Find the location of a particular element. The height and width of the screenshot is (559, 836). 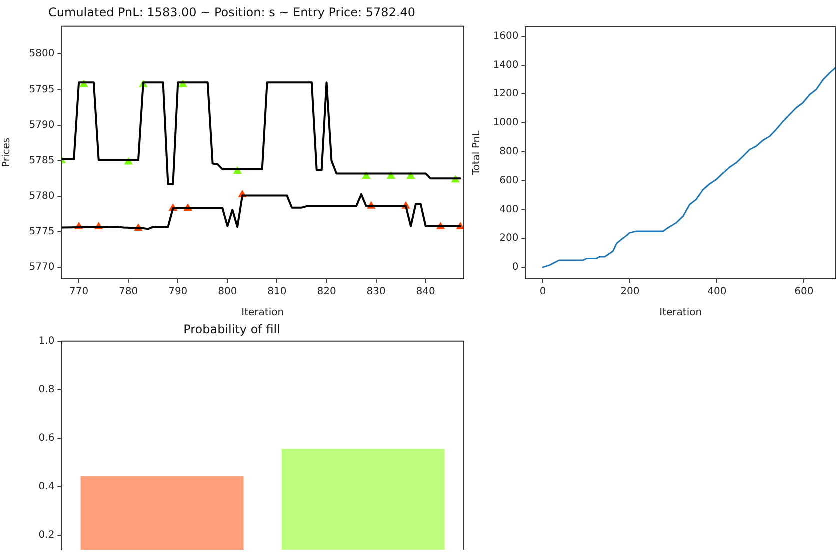

y-tick-label: 1.0 is located at coordinates (46, 341).